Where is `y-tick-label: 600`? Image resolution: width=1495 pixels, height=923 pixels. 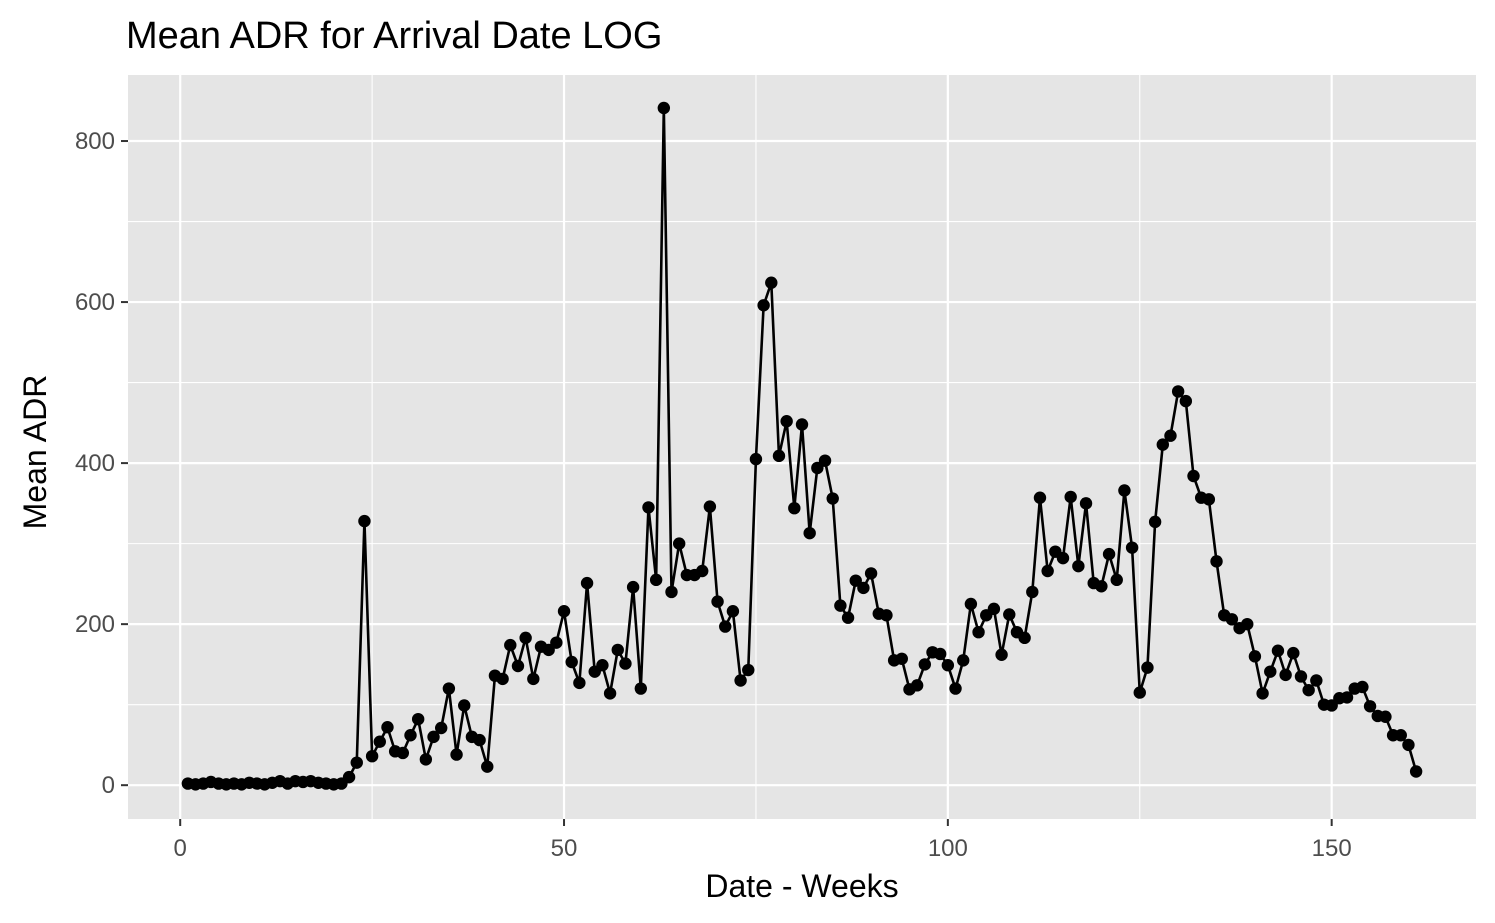 y-tick-label: 600 is located at coordinates (95, 302).